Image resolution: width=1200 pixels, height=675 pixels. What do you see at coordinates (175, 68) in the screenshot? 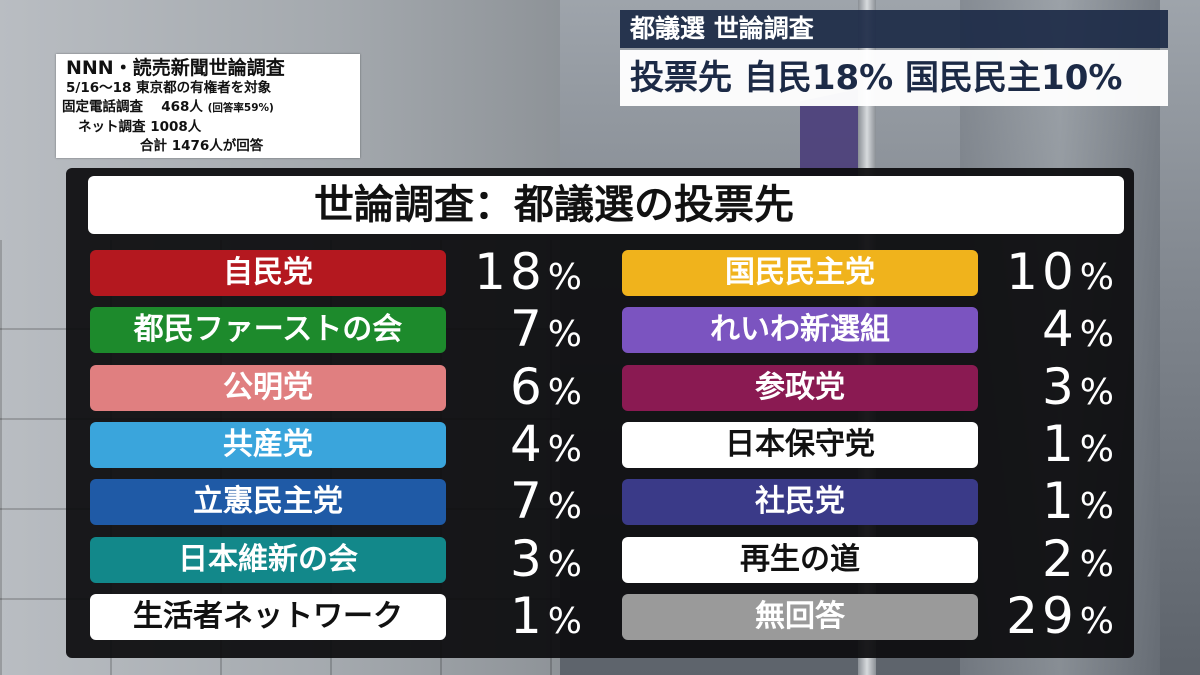
I see `survey-source: NNN・読売新聞世論調査` at bounding box center [175, 68].